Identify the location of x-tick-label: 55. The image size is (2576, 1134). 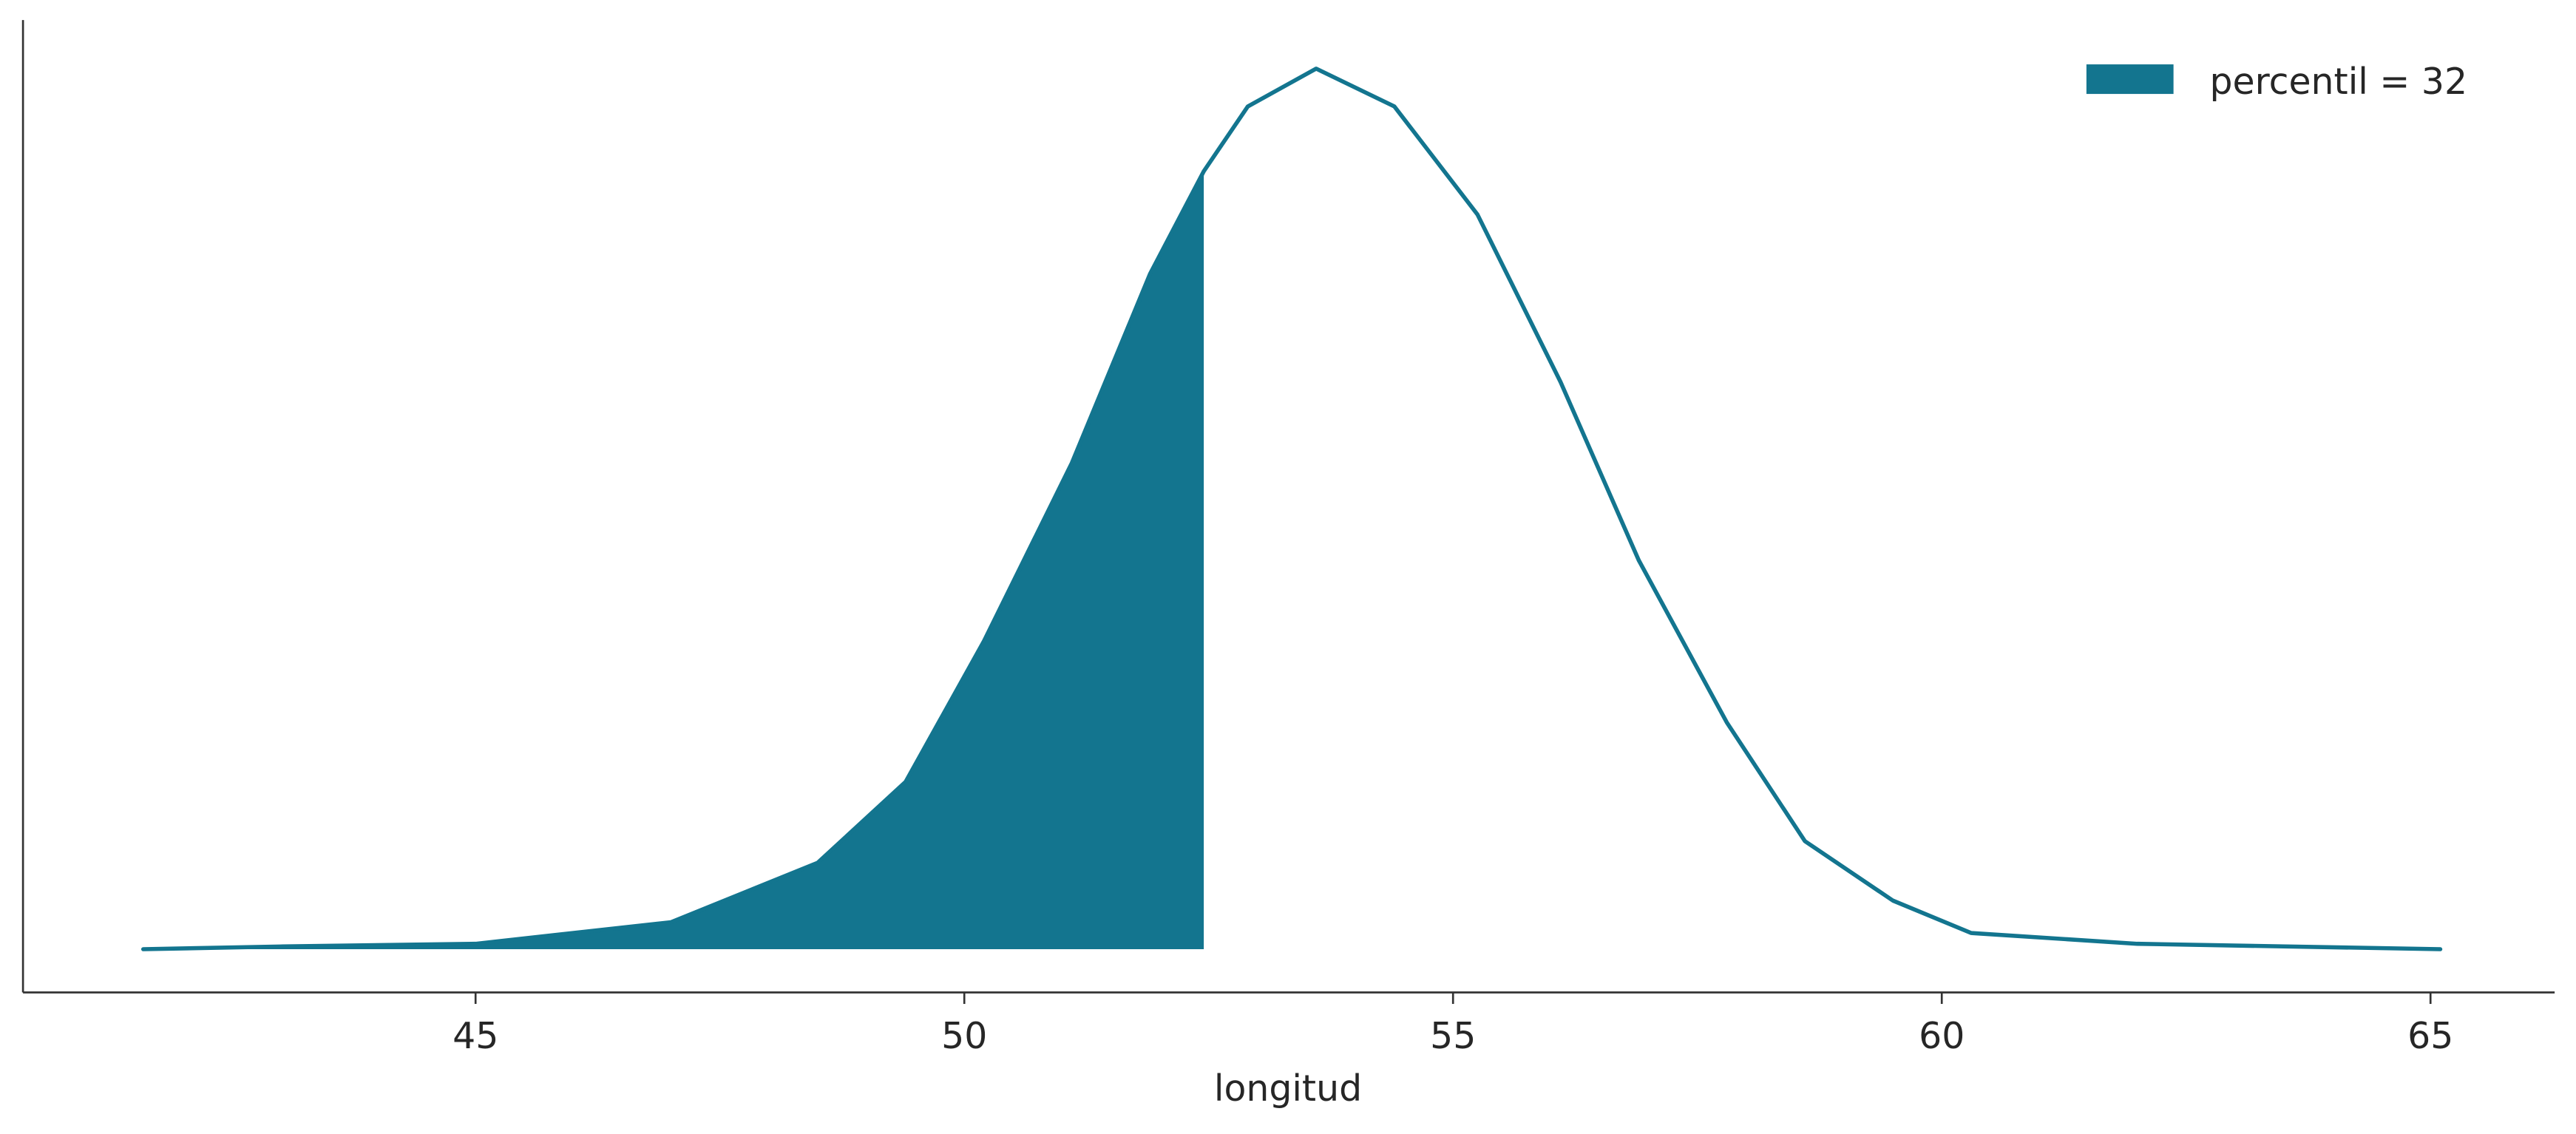
(1453, 1036).